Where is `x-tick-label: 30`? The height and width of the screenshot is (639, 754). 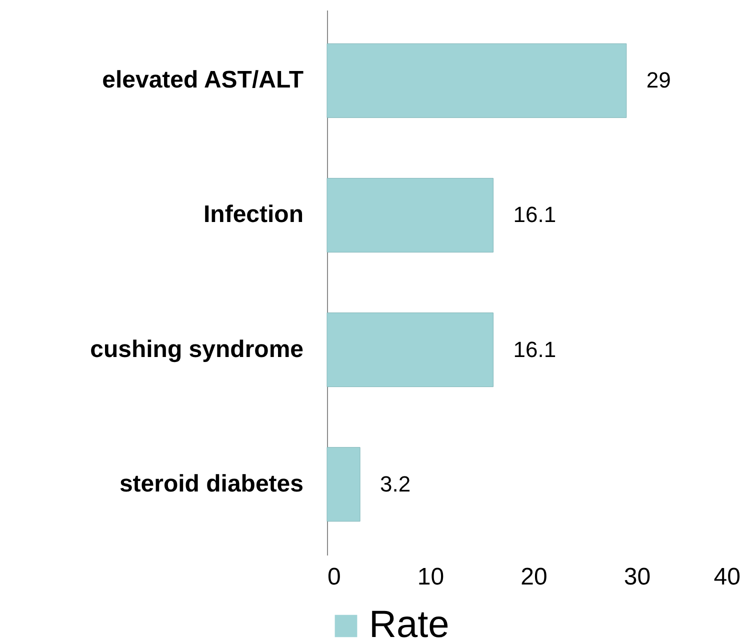 x-tick-label: 30 is located at coordinates (637, 577).